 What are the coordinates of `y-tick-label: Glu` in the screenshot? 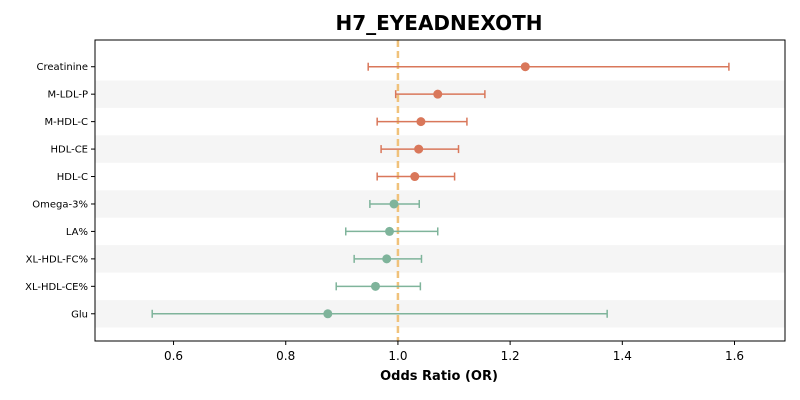 It's located at (79, 314).